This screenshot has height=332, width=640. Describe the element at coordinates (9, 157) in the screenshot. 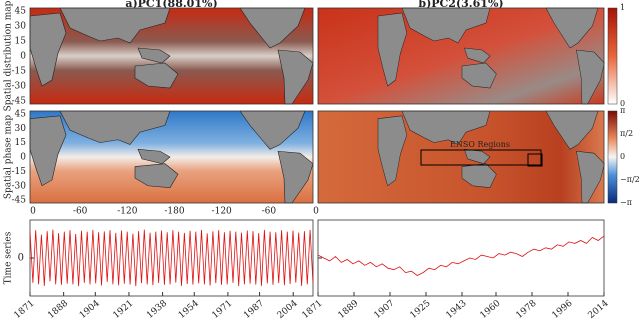

I see `row-label: Spatial phase map` at that location.